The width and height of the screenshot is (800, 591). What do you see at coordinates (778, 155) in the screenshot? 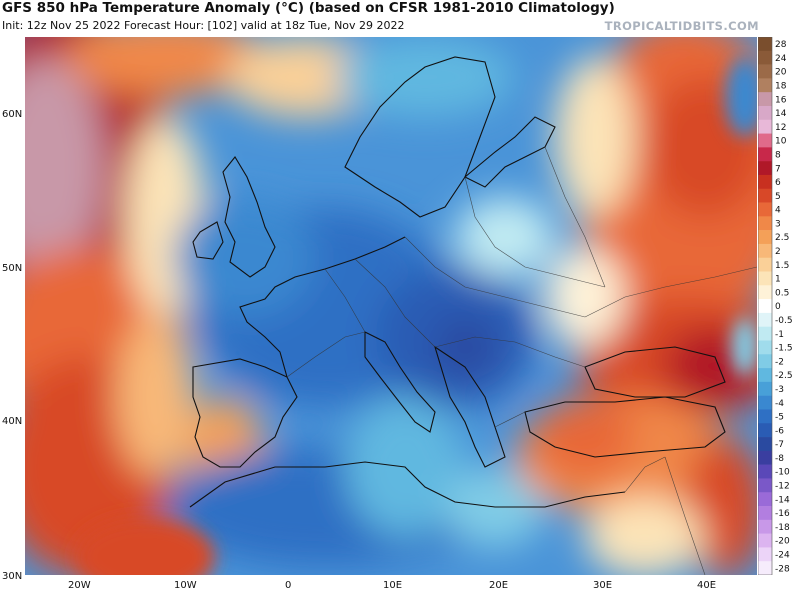
I see `colorbar-label: 8` at bounding box center [778, 155].